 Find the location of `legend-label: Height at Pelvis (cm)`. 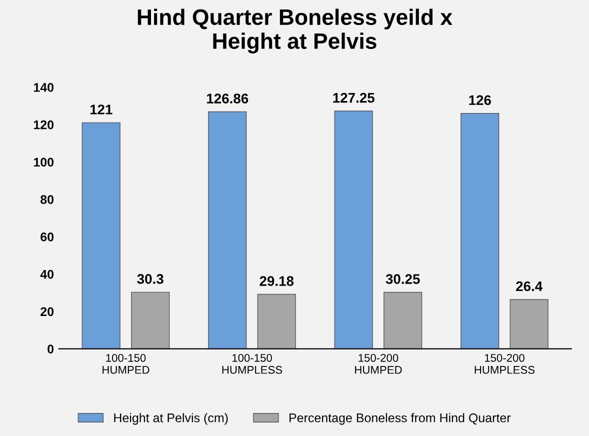

legend-label: Height at Pelvis (cm) is located at coordinates (171, 419).